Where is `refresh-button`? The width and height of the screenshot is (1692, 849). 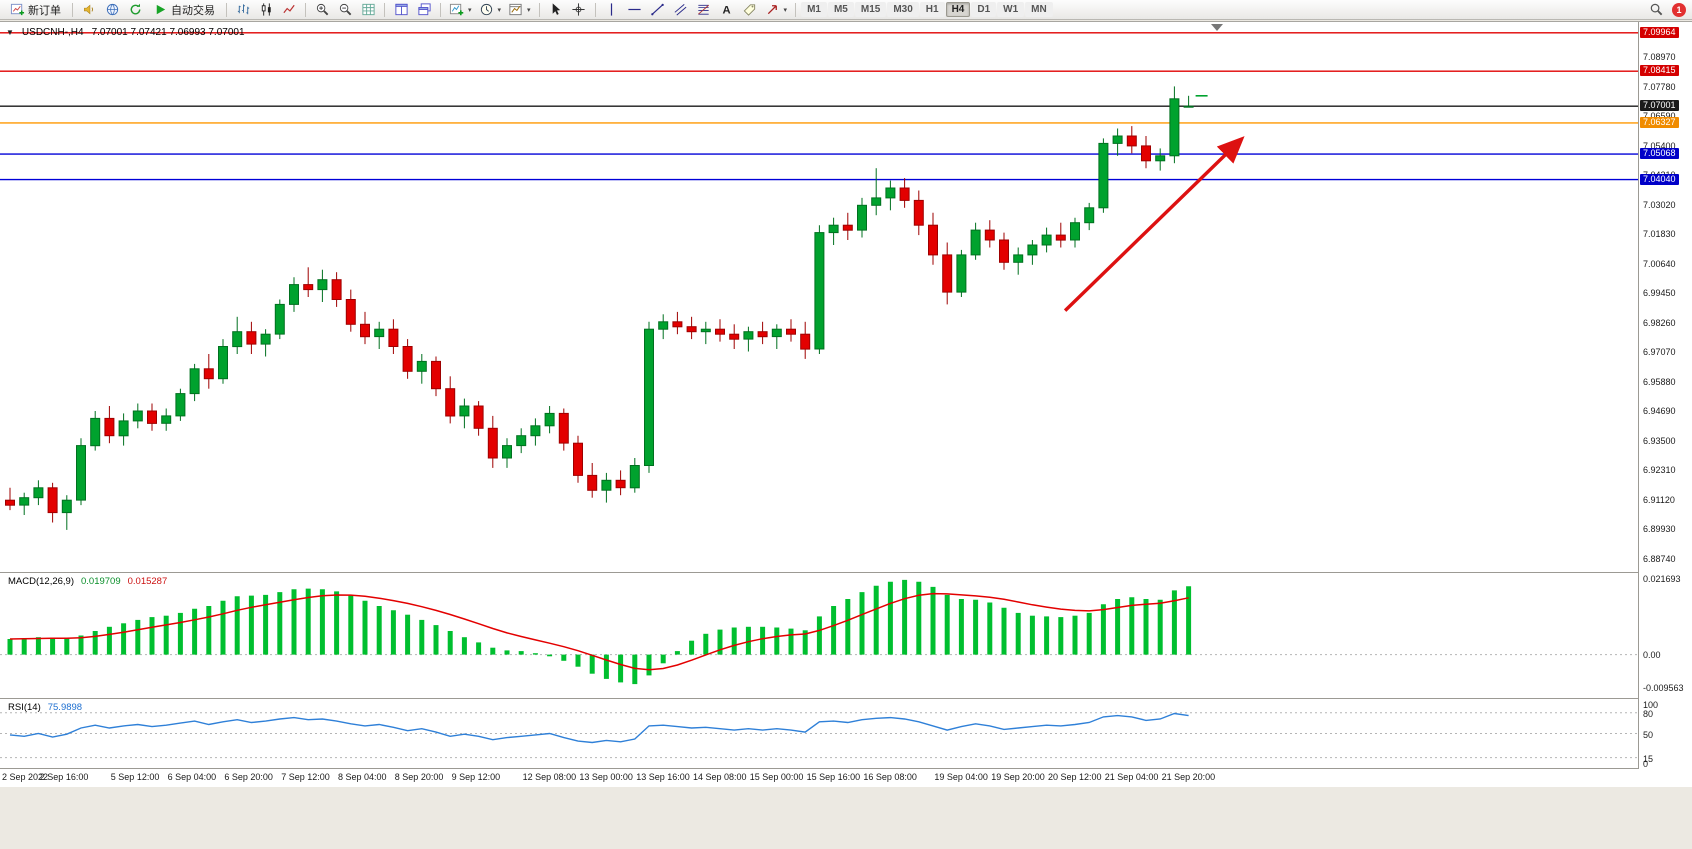
refresh-button is located at coordinates (135, 10).